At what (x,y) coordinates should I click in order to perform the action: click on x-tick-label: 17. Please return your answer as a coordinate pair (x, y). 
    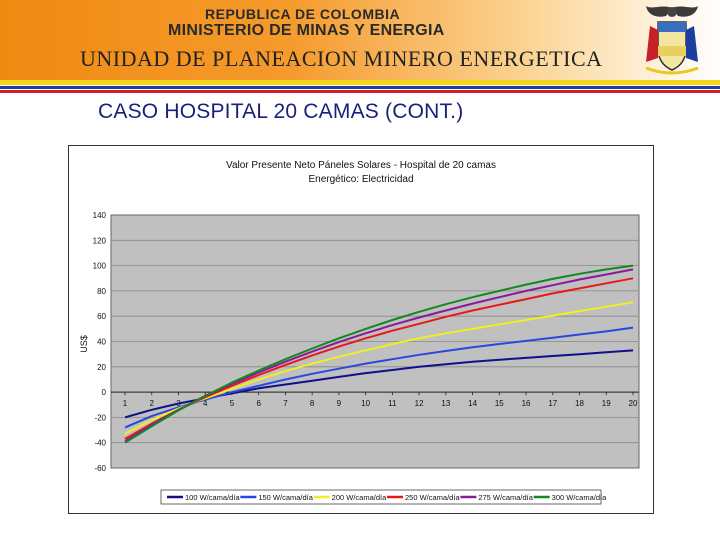
    Looking at the image, I should click on (552, 403).